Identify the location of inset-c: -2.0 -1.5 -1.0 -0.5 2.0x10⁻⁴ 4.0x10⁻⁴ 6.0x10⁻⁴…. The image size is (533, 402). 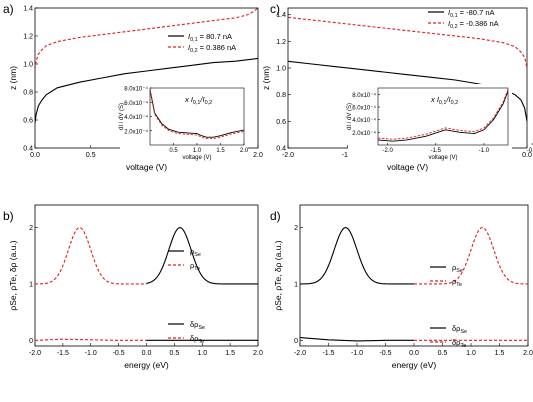
(440, 122).